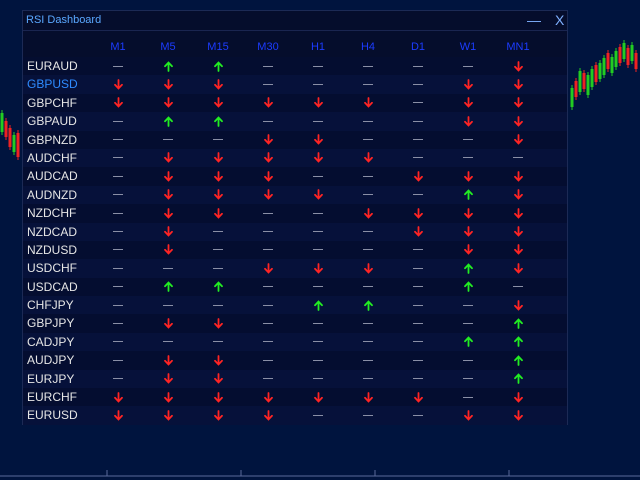 Image resolution: width=640 pixels, height=480 pixels. Describe the element at coordinates (52, 176) in the screenshot. I see `pair-label-audcad: AUDCAD` at that location.